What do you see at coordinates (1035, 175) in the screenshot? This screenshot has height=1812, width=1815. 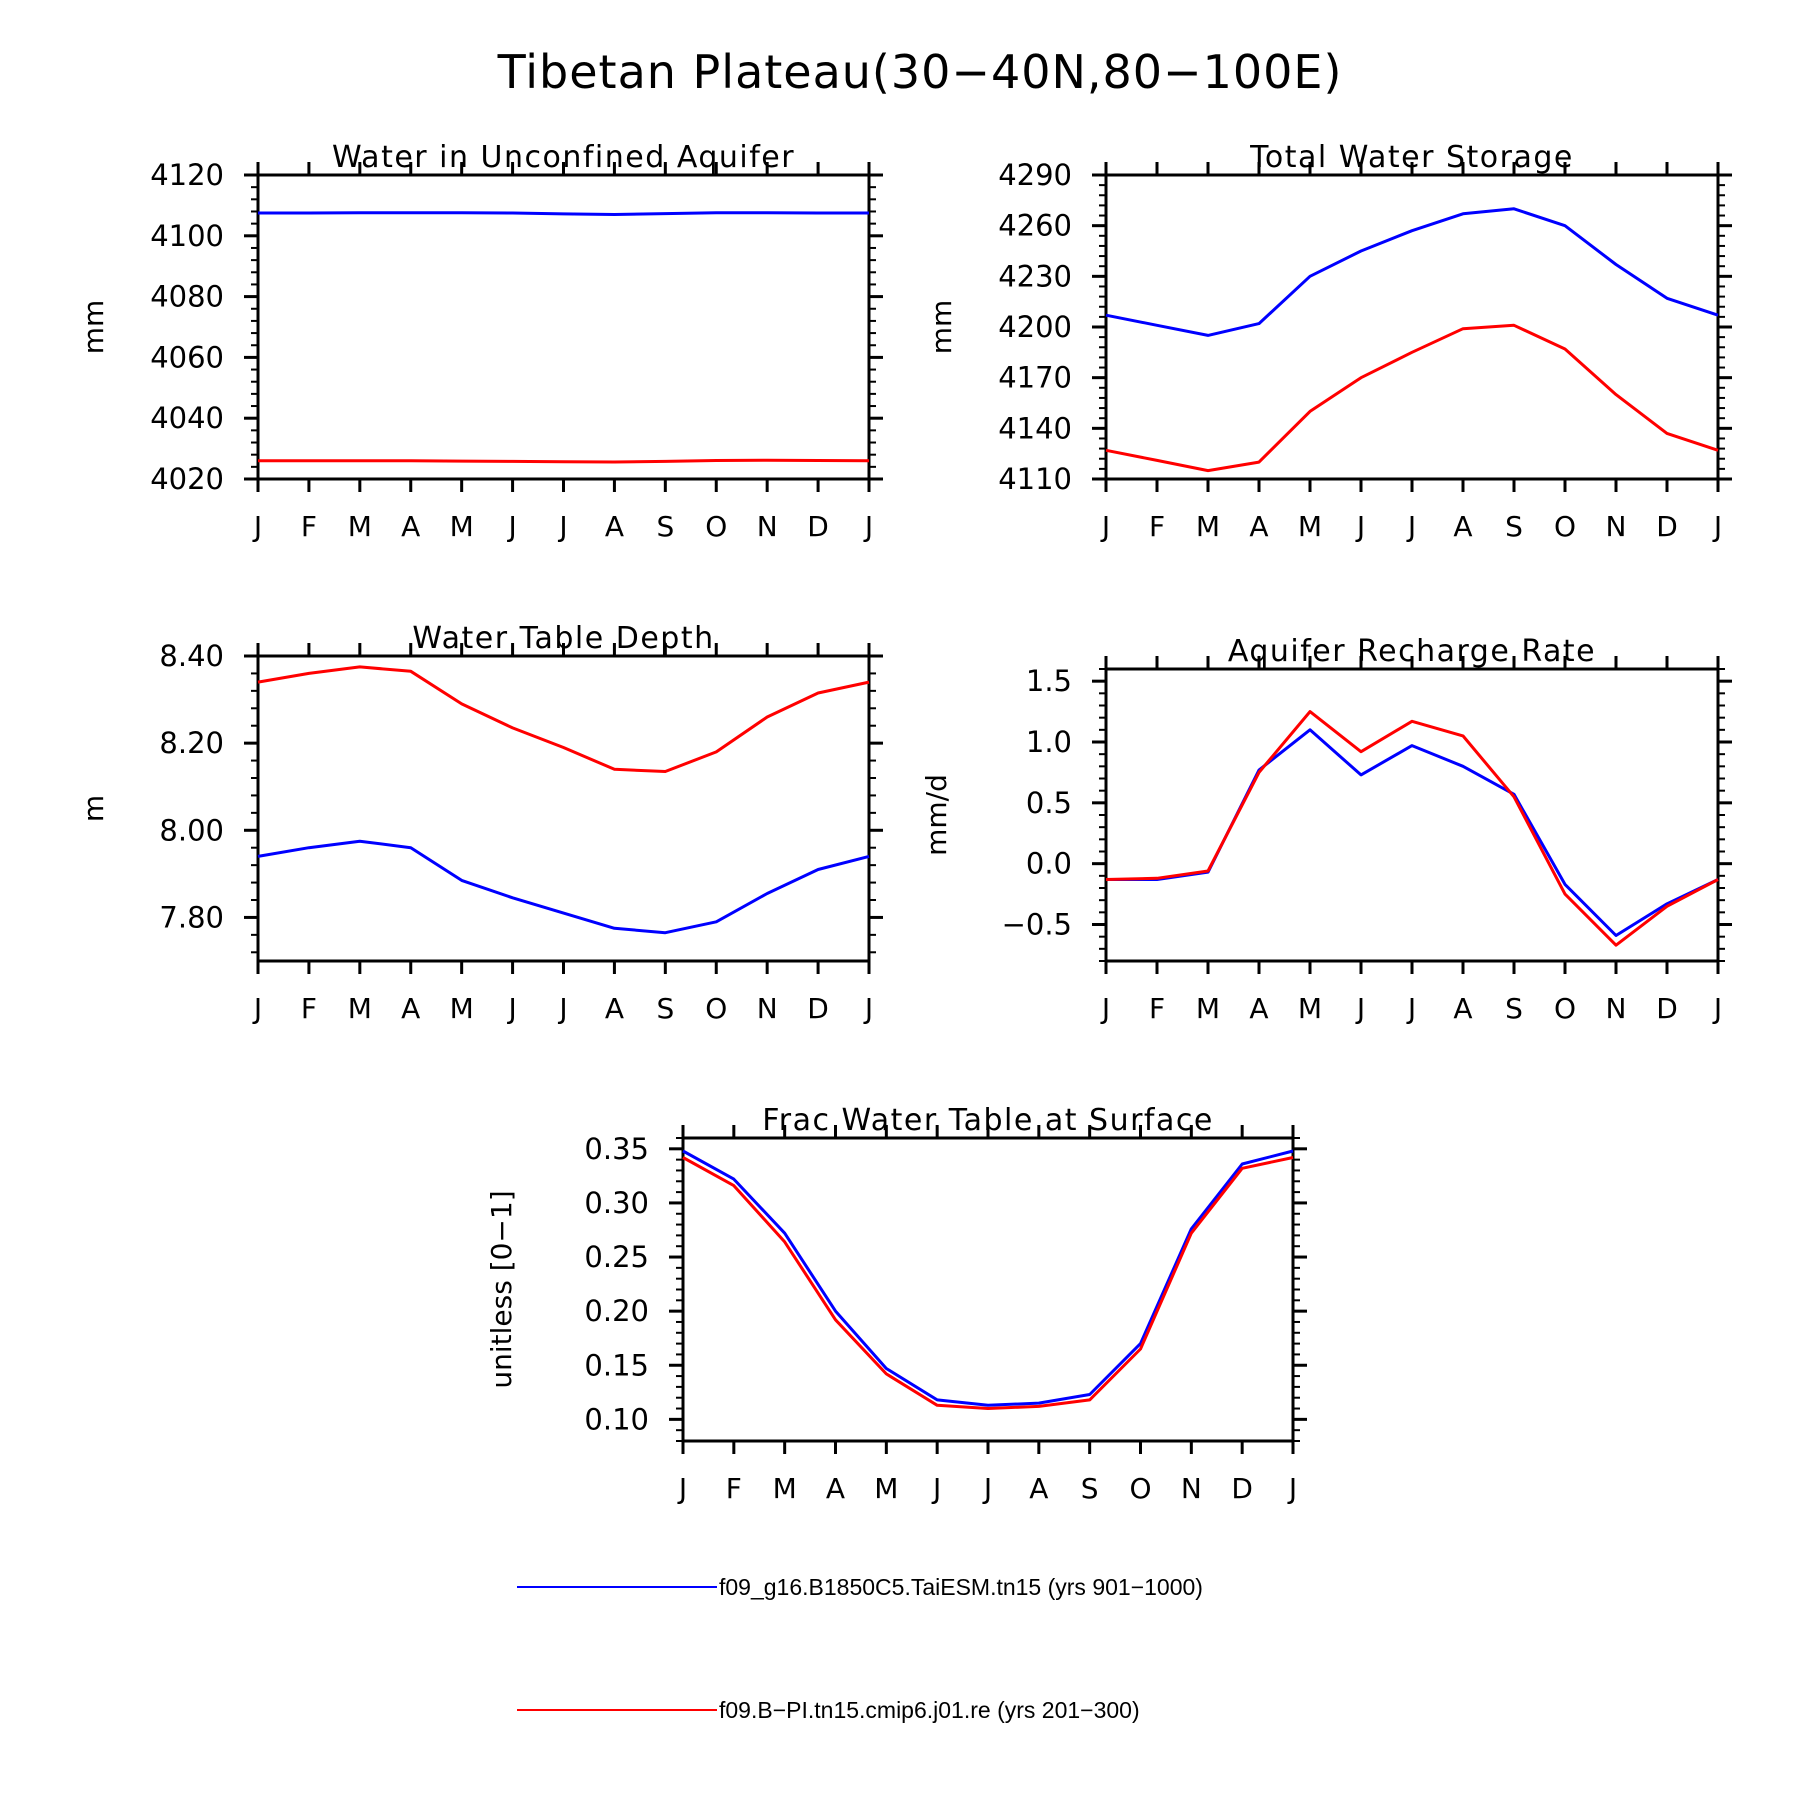 I see `y-tick-label: 4290` at bounding box center [1035, 175].